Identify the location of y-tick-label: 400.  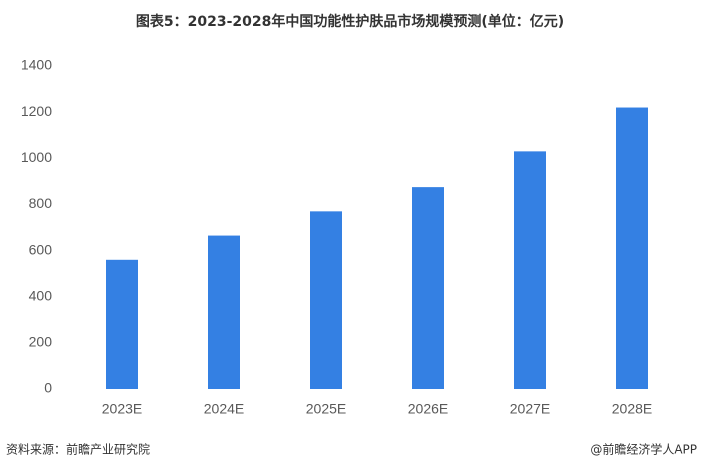
(41, 295).